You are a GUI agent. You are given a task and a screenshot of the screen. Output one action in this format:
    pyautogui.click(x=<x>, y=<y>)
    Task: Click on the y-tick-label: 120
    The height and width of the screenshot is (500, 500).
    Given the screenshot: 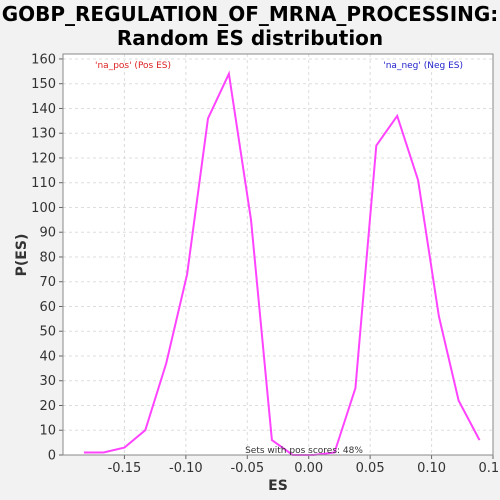 What is the action you would take?
    pyautogui.click(x=43, y=158)
    